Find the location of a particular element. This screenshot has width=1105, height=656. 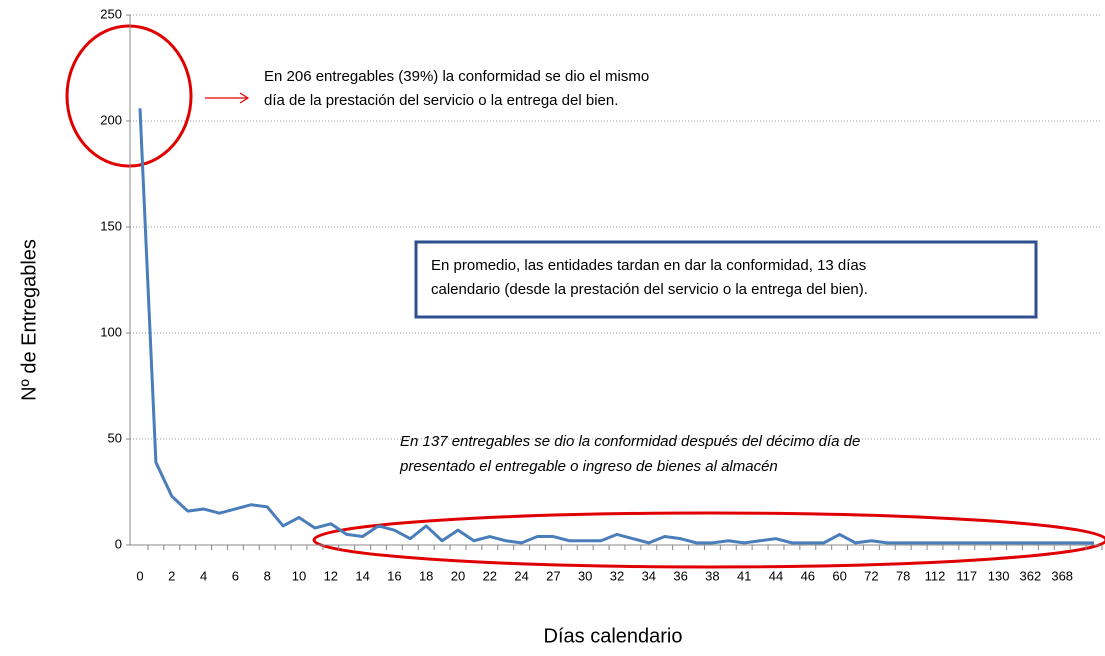

note-box is located at coordinates (726, 279).